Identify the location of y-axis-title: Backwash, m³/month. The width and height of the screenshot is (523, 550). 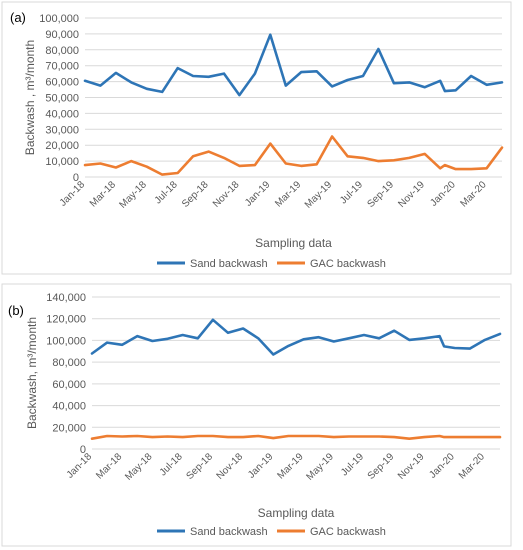
(32, 373).